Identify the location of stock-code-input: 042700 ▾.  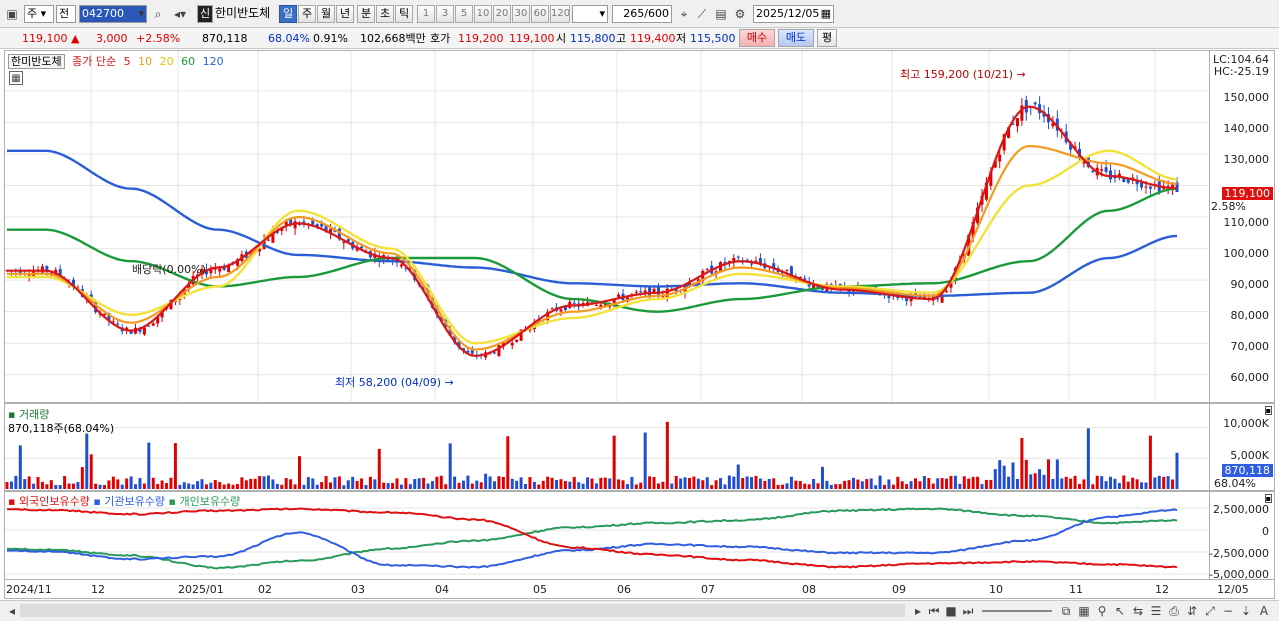
(113, 14).